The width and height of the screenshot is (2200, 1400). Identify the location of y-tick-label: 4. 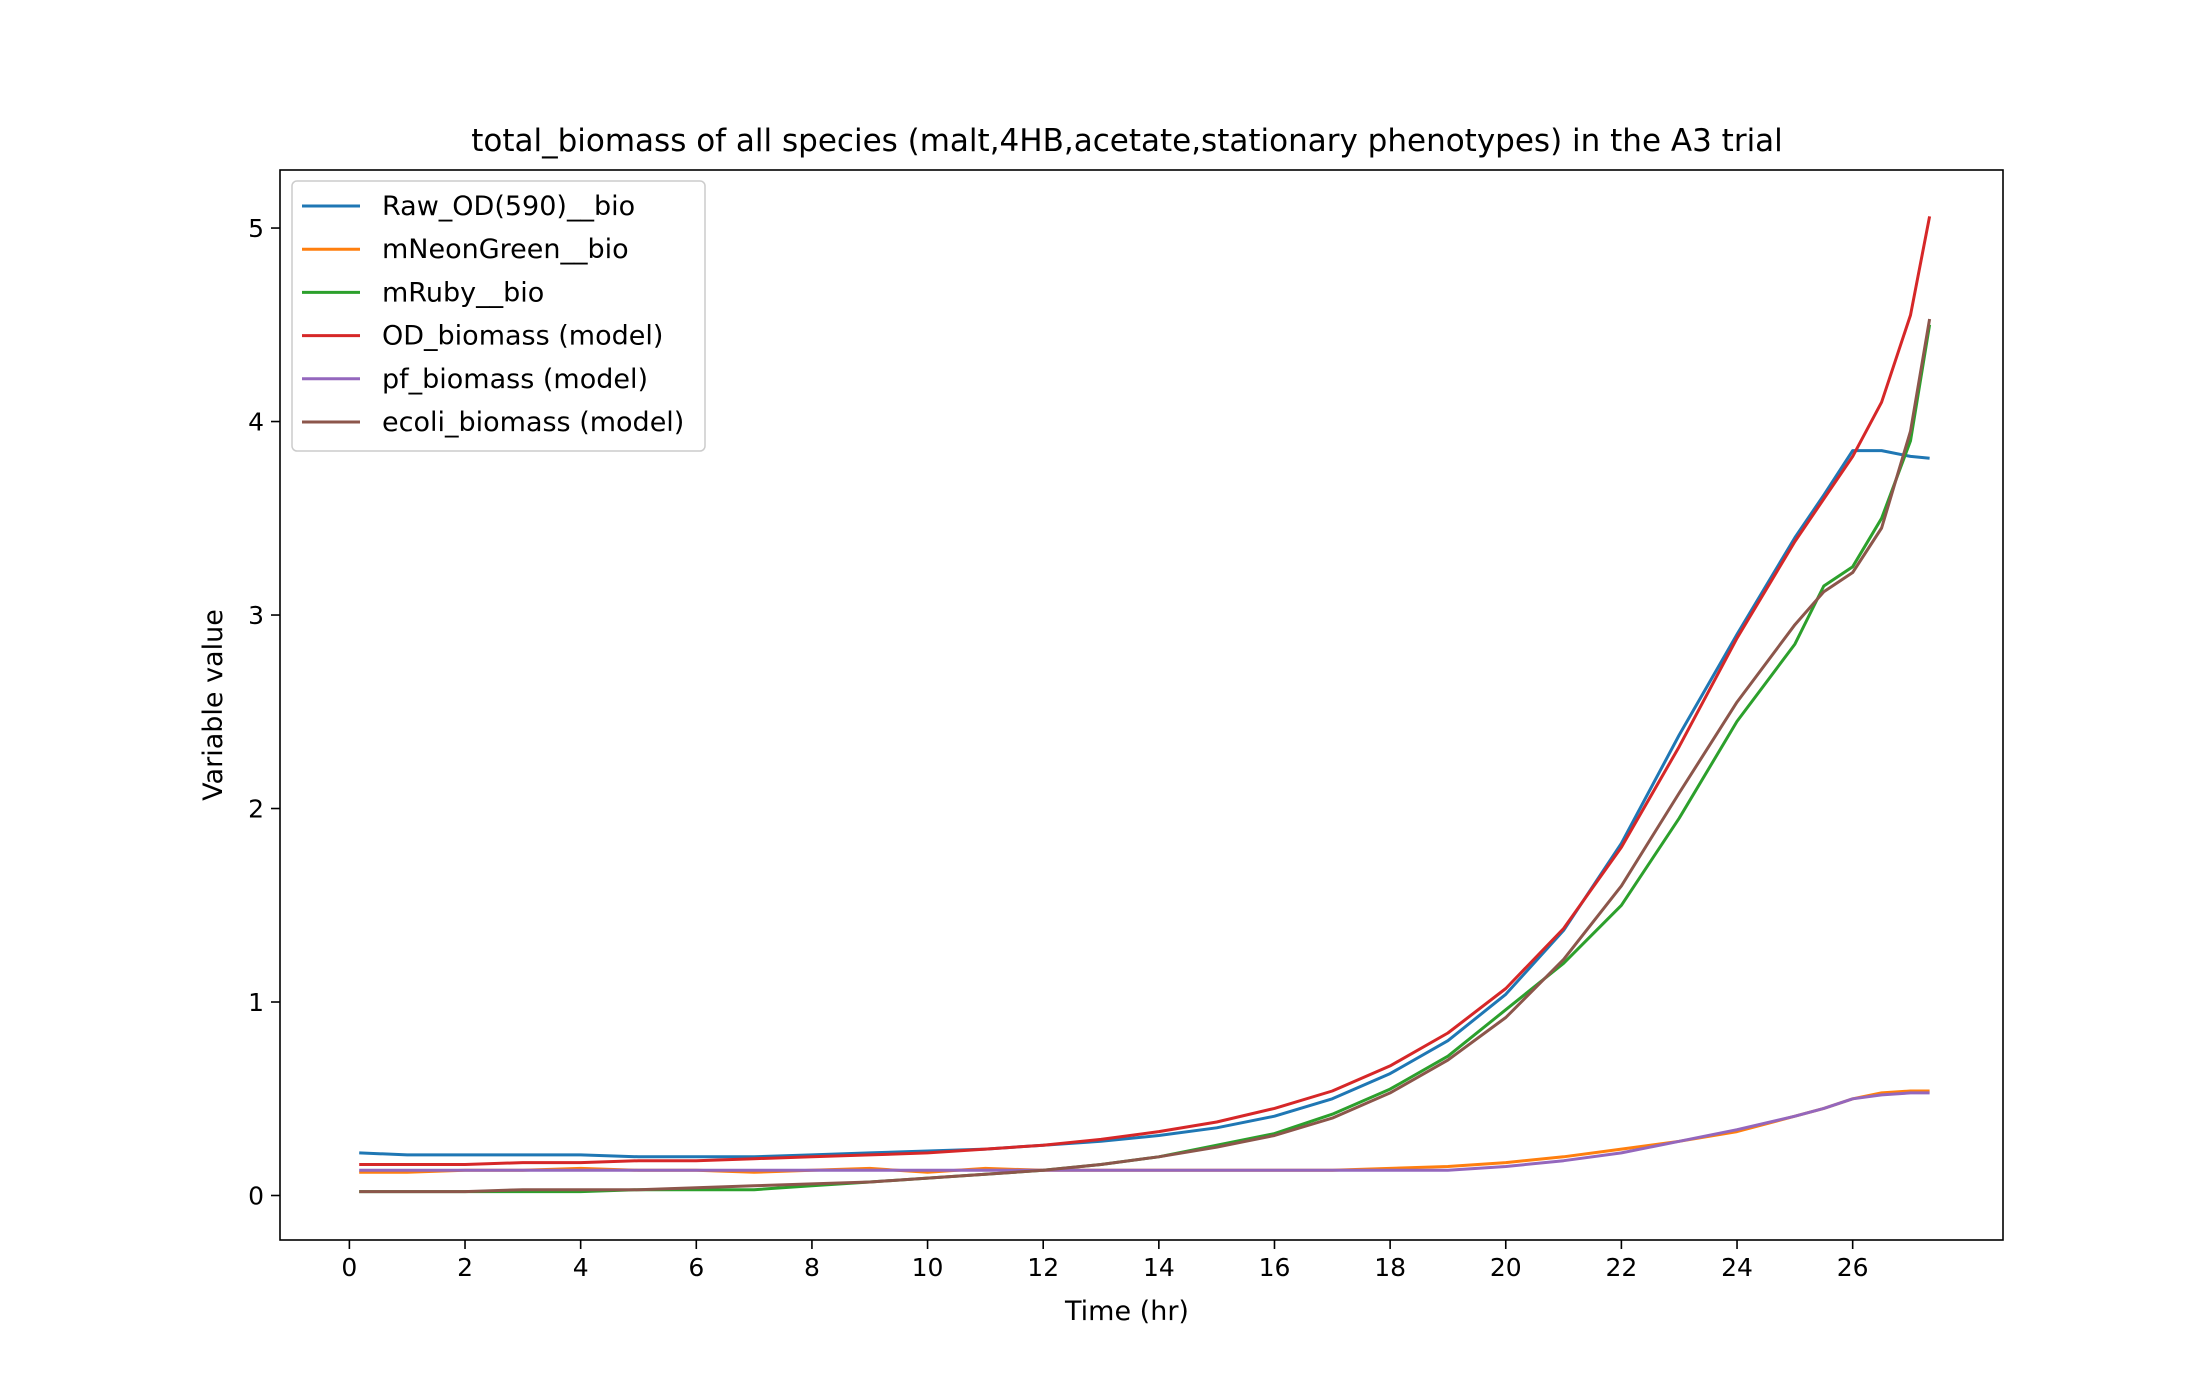
(256, 422).